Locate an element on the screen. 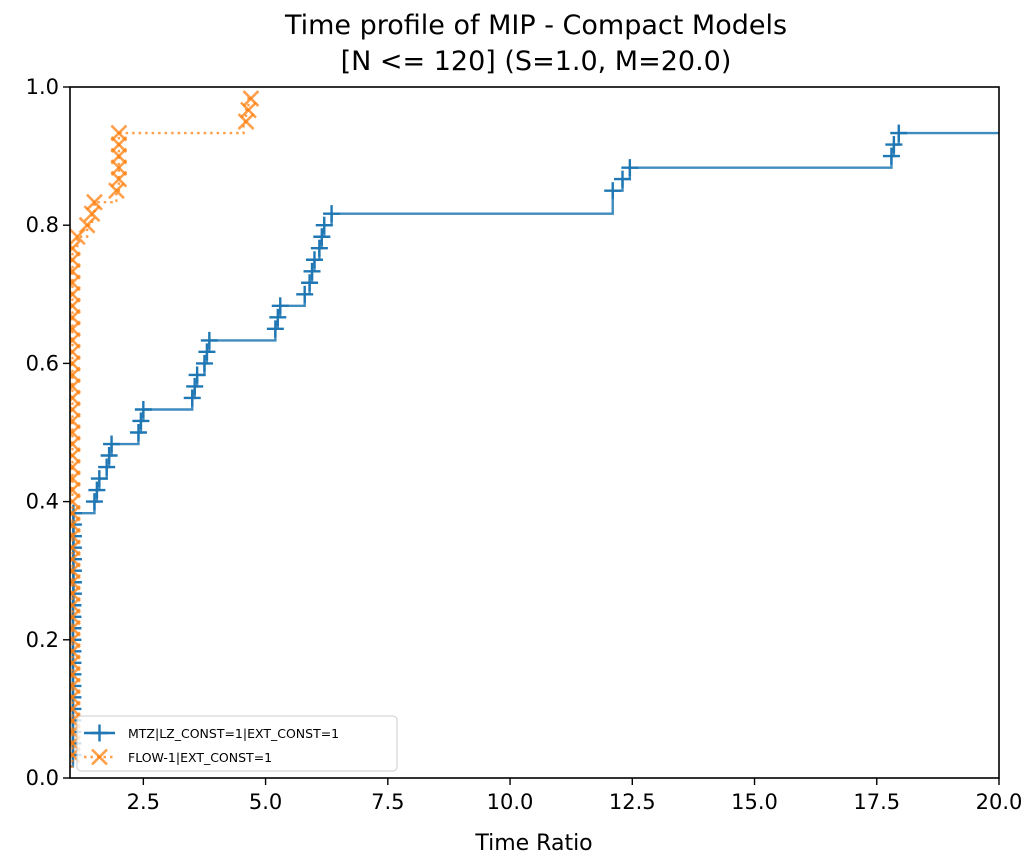  chart-title: Time profile of MIP - Compact Models is located at coordinates (535, 25).